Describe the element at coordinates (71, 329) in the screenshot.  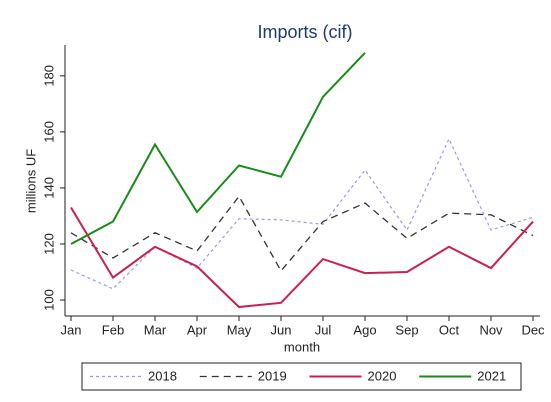
I see `x-tick-label: Jan` at that location.